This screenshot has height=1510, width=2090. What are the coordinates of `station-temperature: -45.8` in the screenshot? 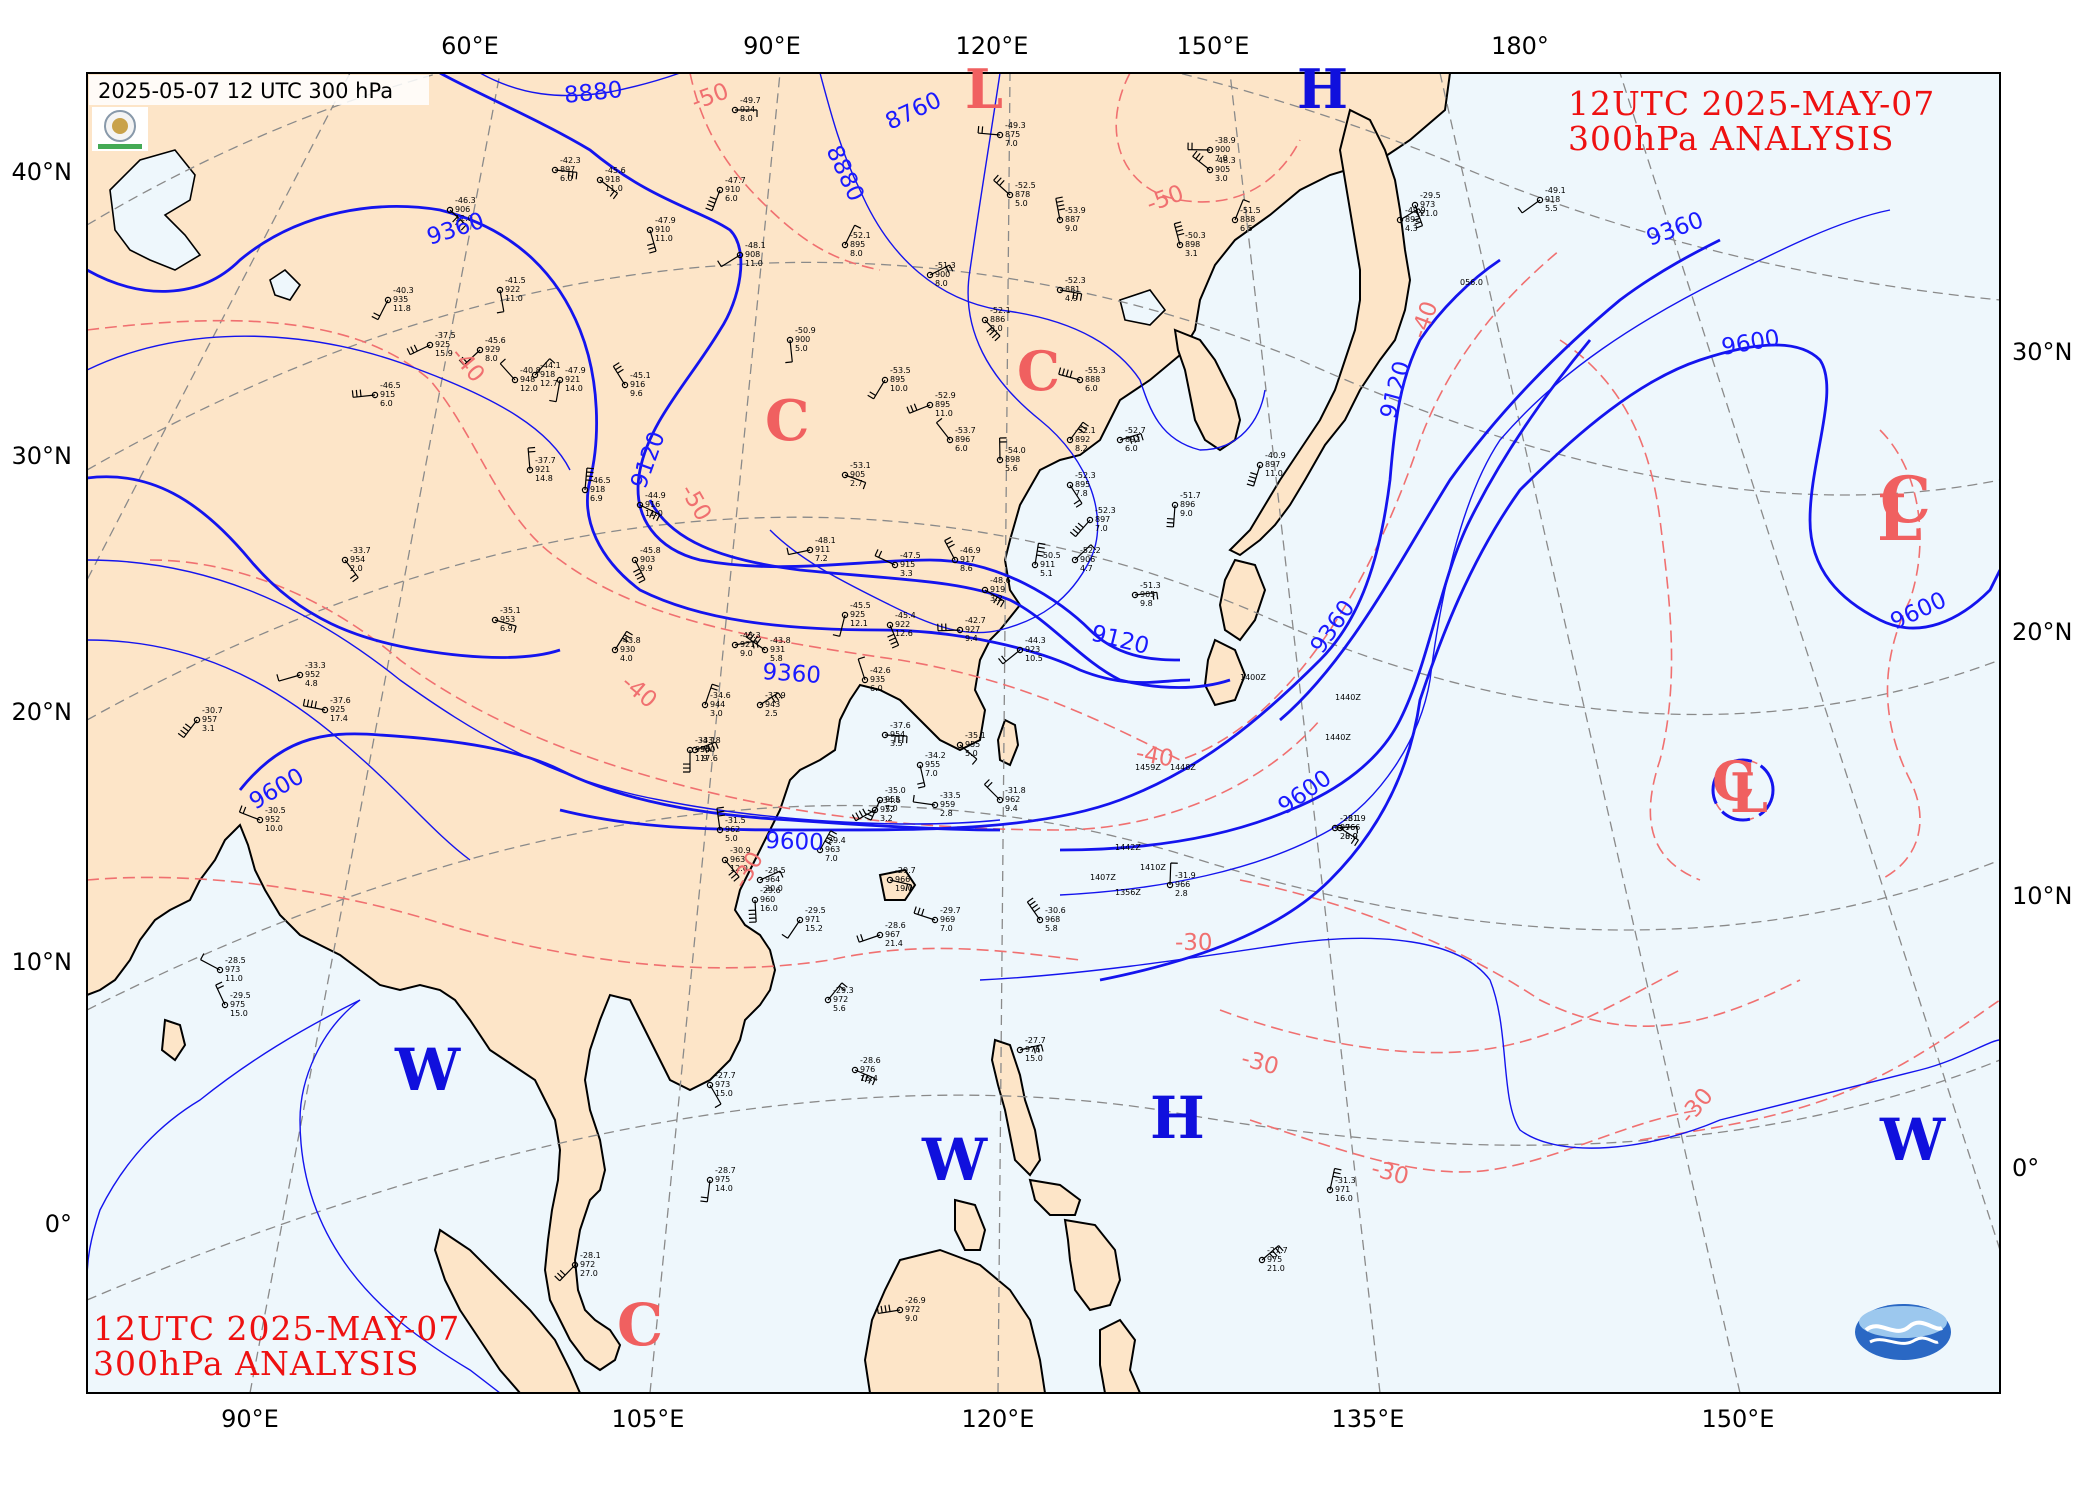 It's located at (650, 550).